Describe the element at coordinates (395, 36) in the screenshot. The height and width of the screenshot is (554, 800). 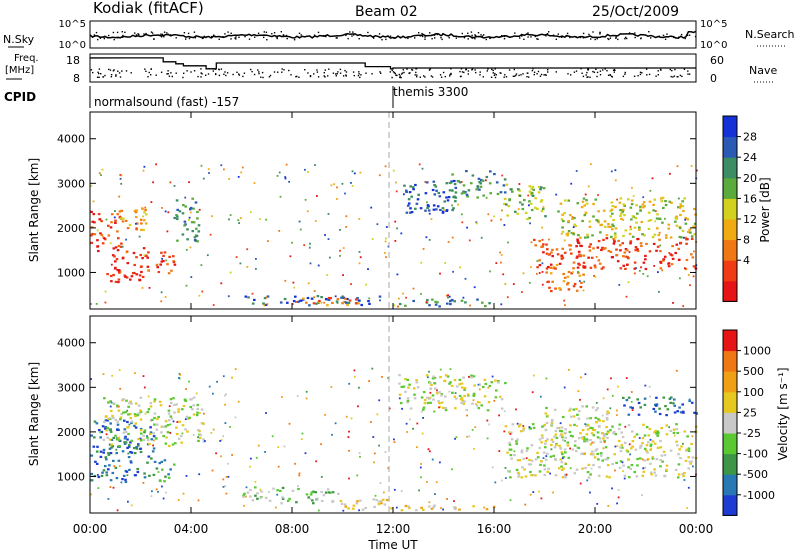
I see `noise-search-series` at that location.